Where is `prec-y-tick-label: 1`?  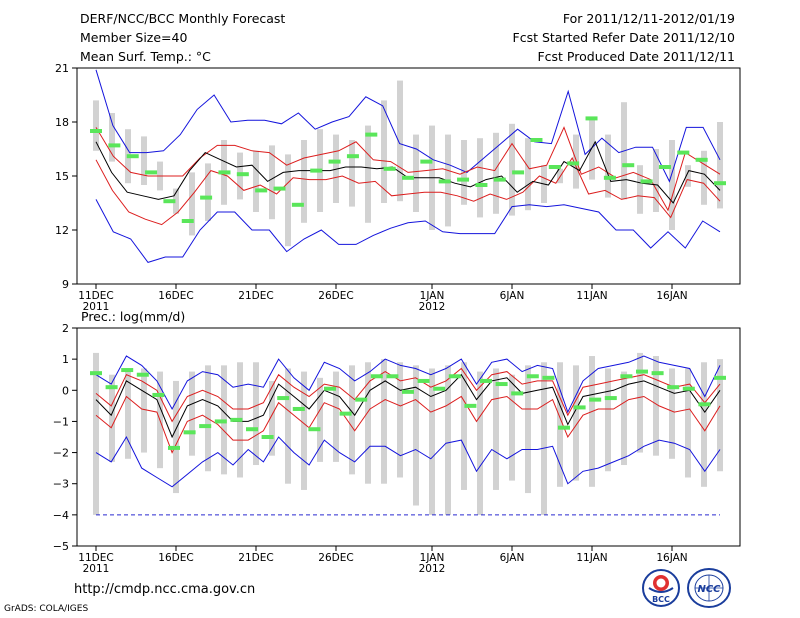
prec-y-tick-label: 1 is located at coordinates (65, 359).